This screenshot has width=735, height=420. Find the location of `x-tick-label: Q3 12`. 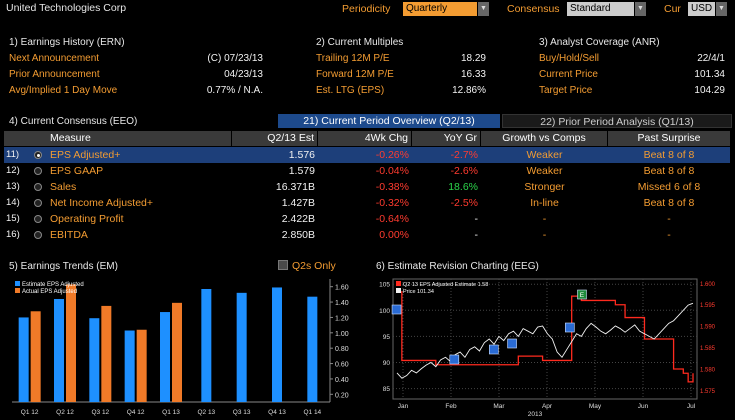

x-tick-label: Q3 12 is located at coordinates (100, 412).